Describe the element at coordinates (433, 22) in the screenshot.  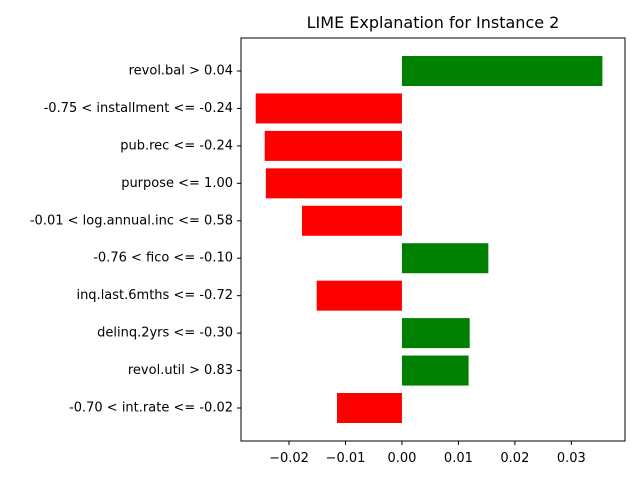
I see `chart-title: LIME Explanation for Instance 2` at that location.